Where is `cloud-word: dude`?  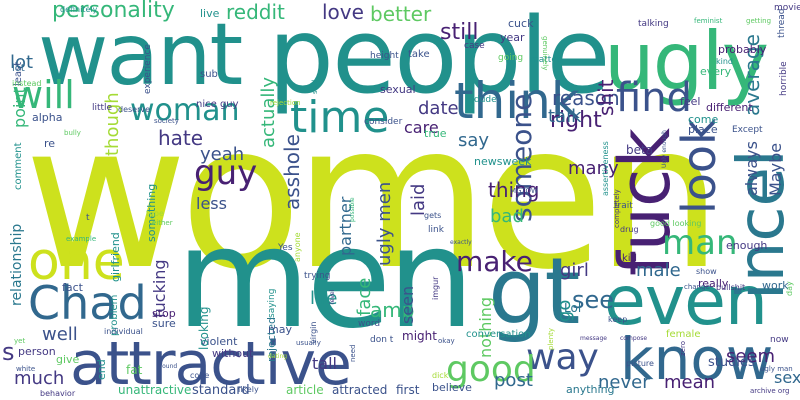 cloud-word: dude is located at coordinates (485, 100).